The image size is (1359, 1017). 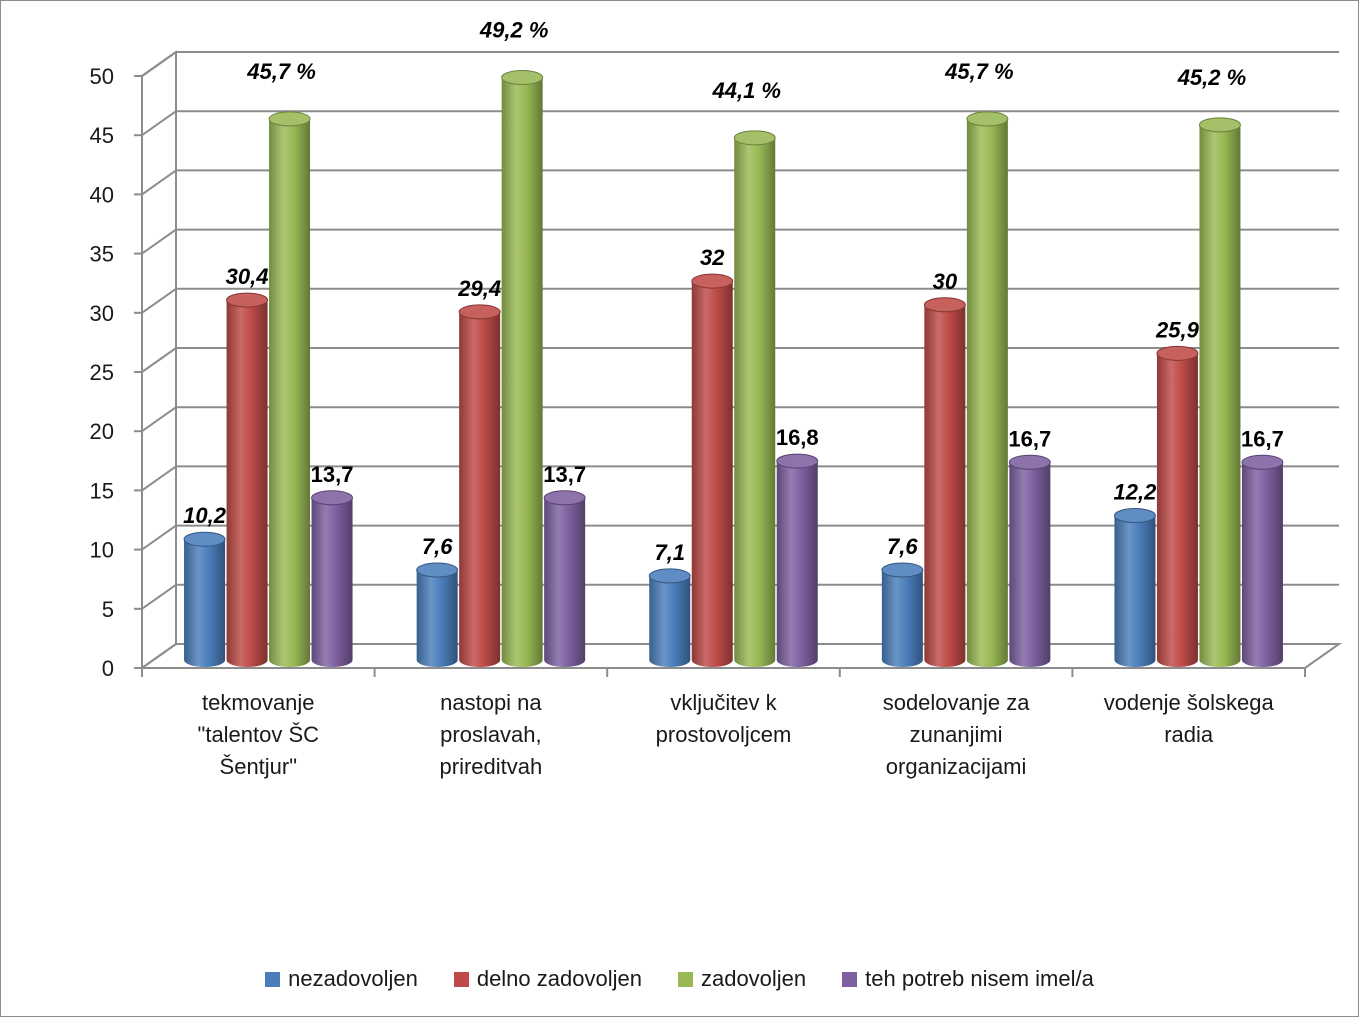 What do you see at coordinates (102, 372) in the screenshot?
I see `y-tick-label: 25` at bounding box center [102, 372].